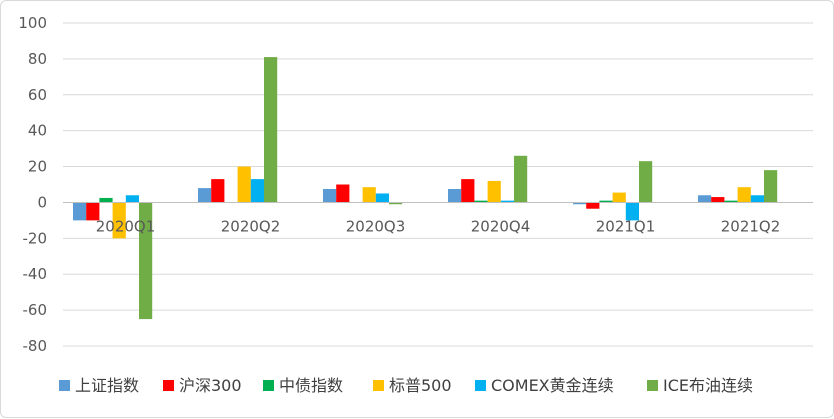 The image size is (834, 419). What do you see at coordinates (35, 274) in the screenshot?
I see `y-tick-label: -40` at bounding box center [35, 274].